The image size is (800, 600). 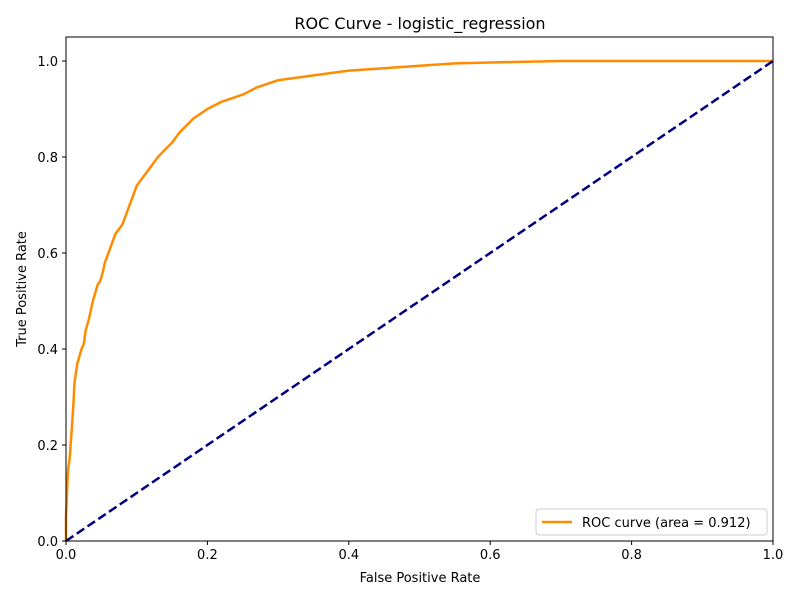 I want to click on legend-box, so click(x=651, y=522).